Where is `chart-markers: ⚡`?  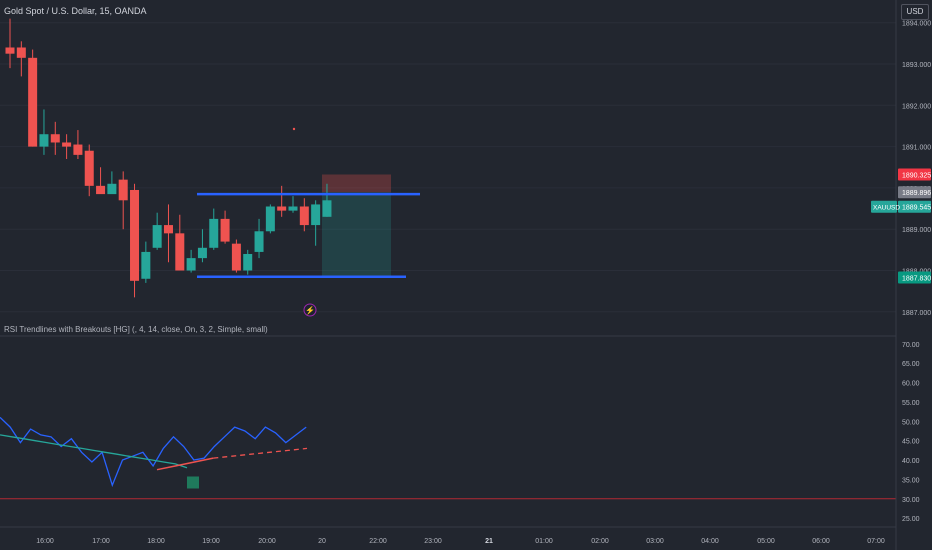
chart-markers: ⚡ is located at coordinates (304, 222).